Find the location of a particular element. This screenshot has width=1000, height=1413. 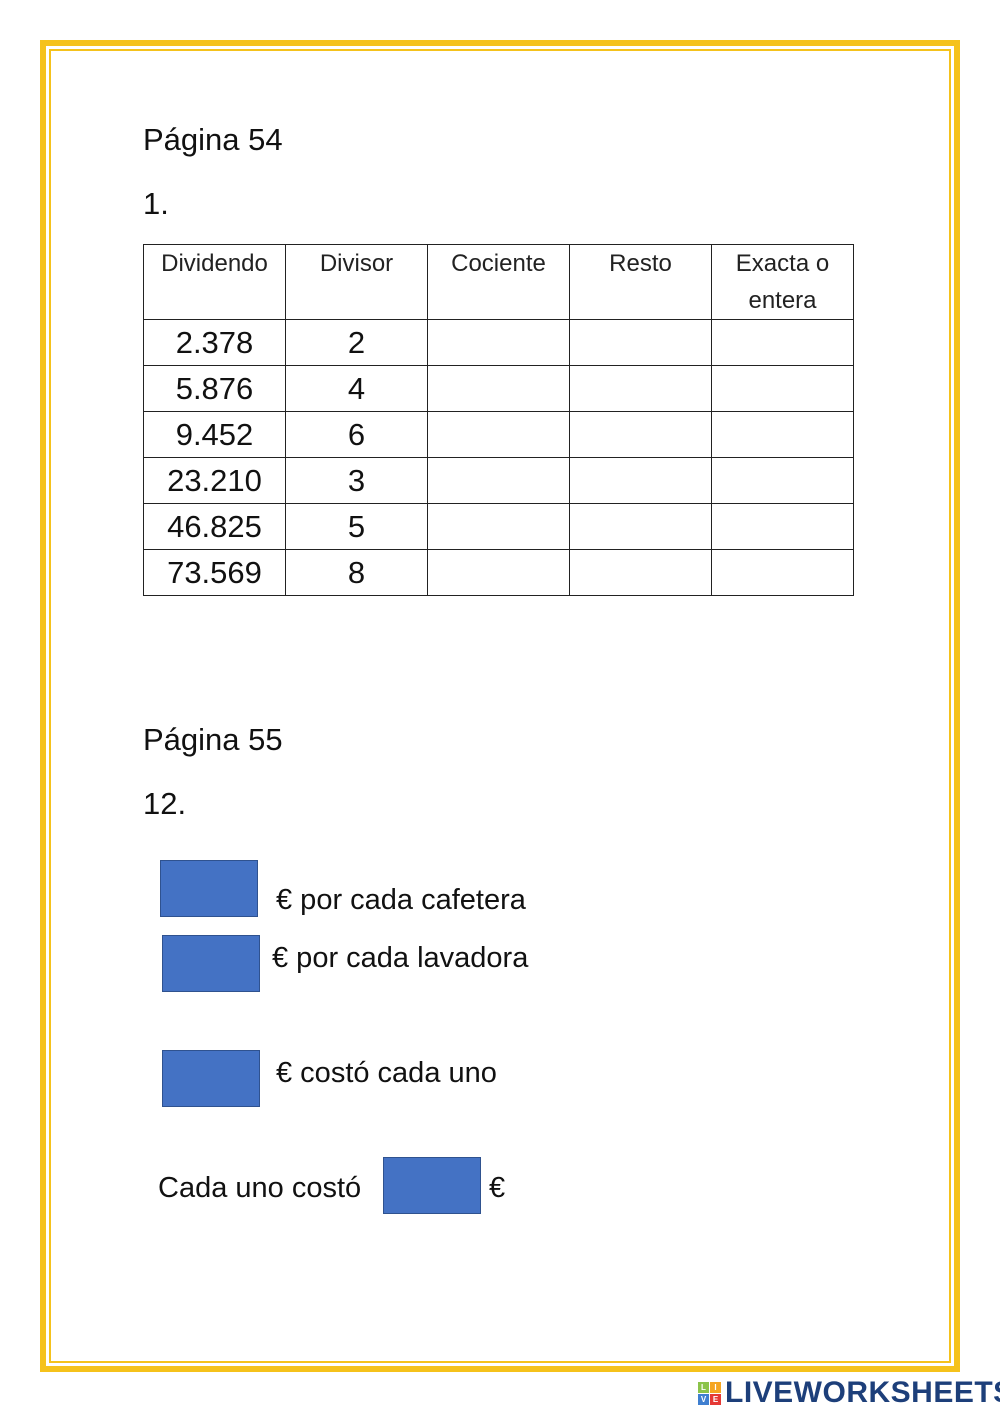

logo-text: LIVEWORKSHEETS is located at coordinates (862, 1392).